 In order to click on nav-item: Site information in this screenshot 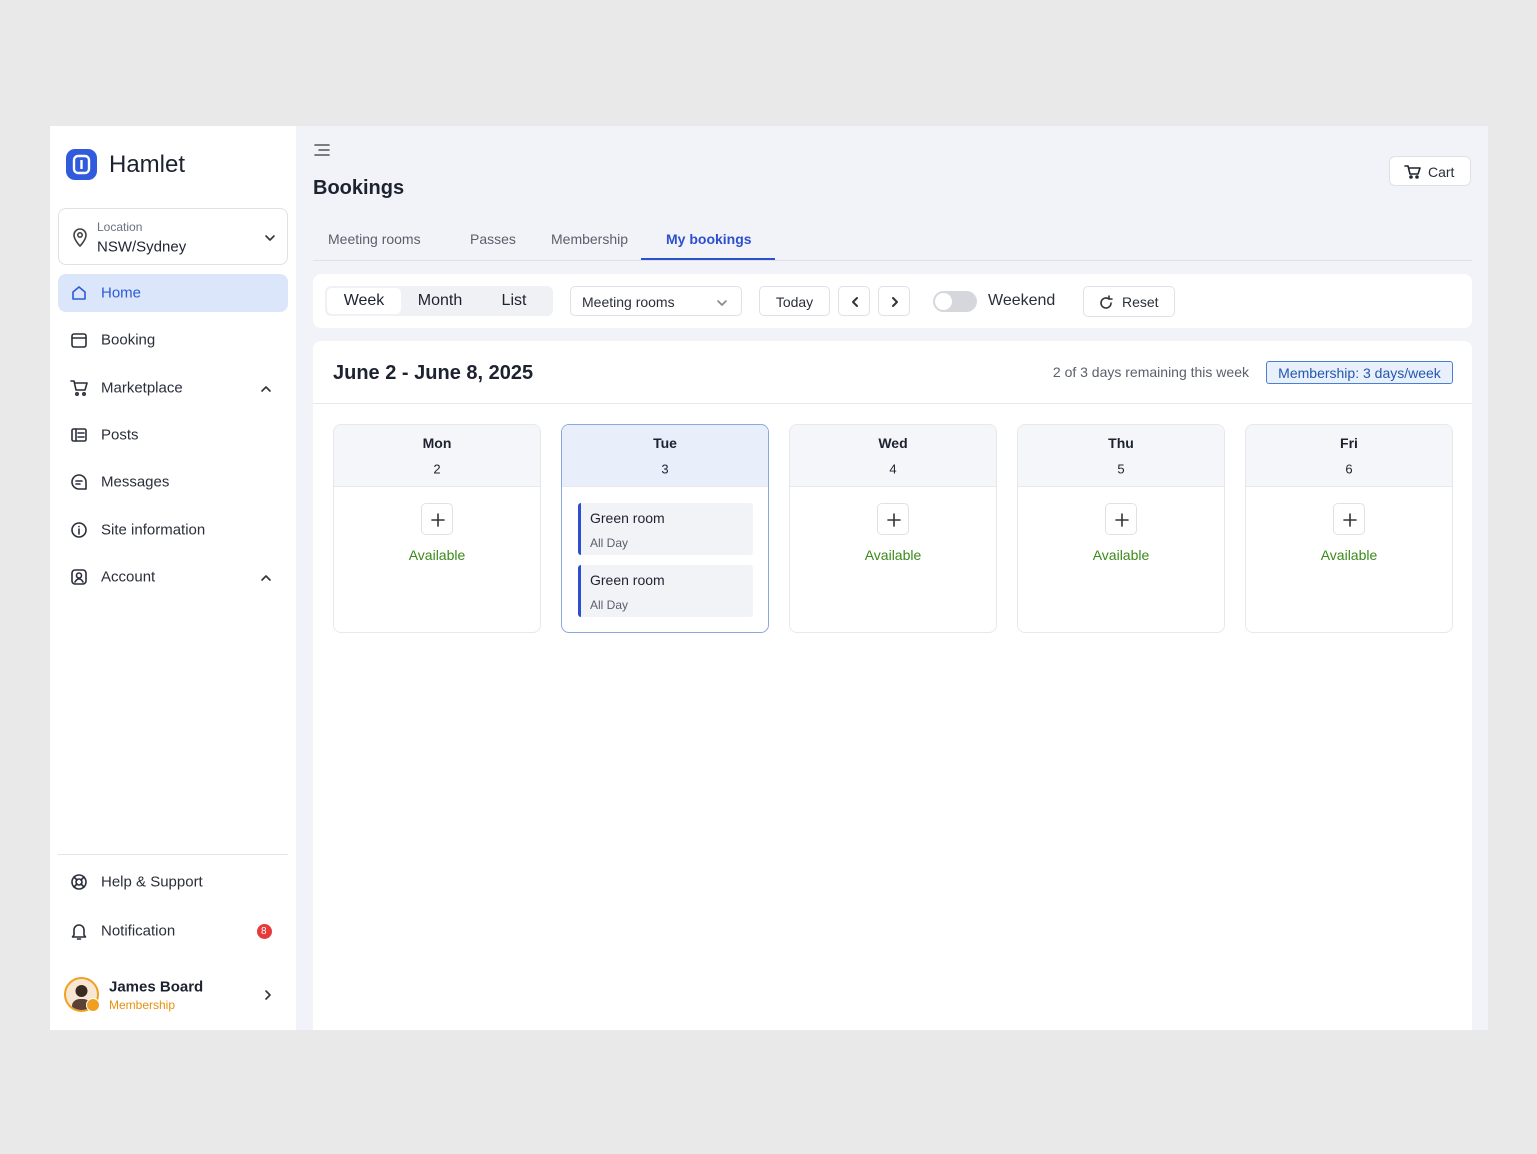, I will do `click(173, 530)`.